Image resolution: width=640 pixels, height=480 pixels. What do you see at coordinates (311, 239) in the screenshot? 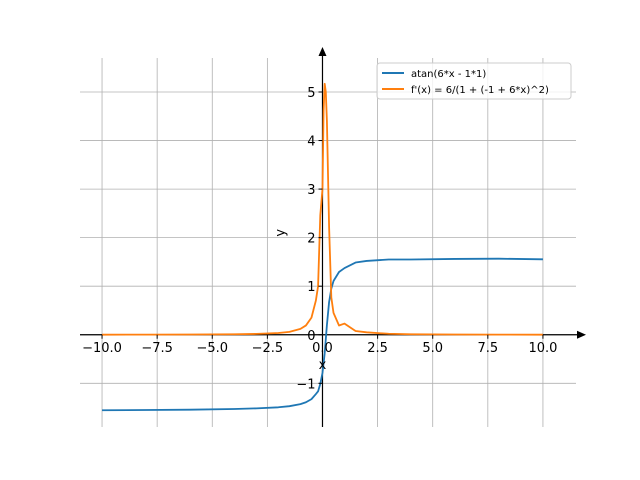
I see `y-tick-label: 2` at bounding box center [311, 239].